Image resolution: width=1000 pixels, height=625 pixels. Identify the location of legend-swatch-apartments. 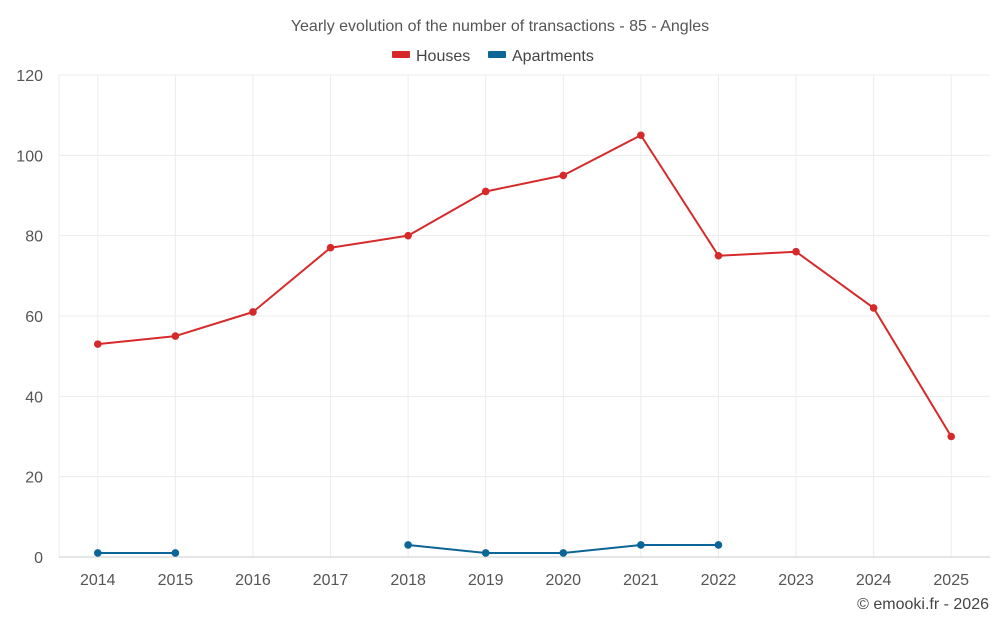
(497, 54).